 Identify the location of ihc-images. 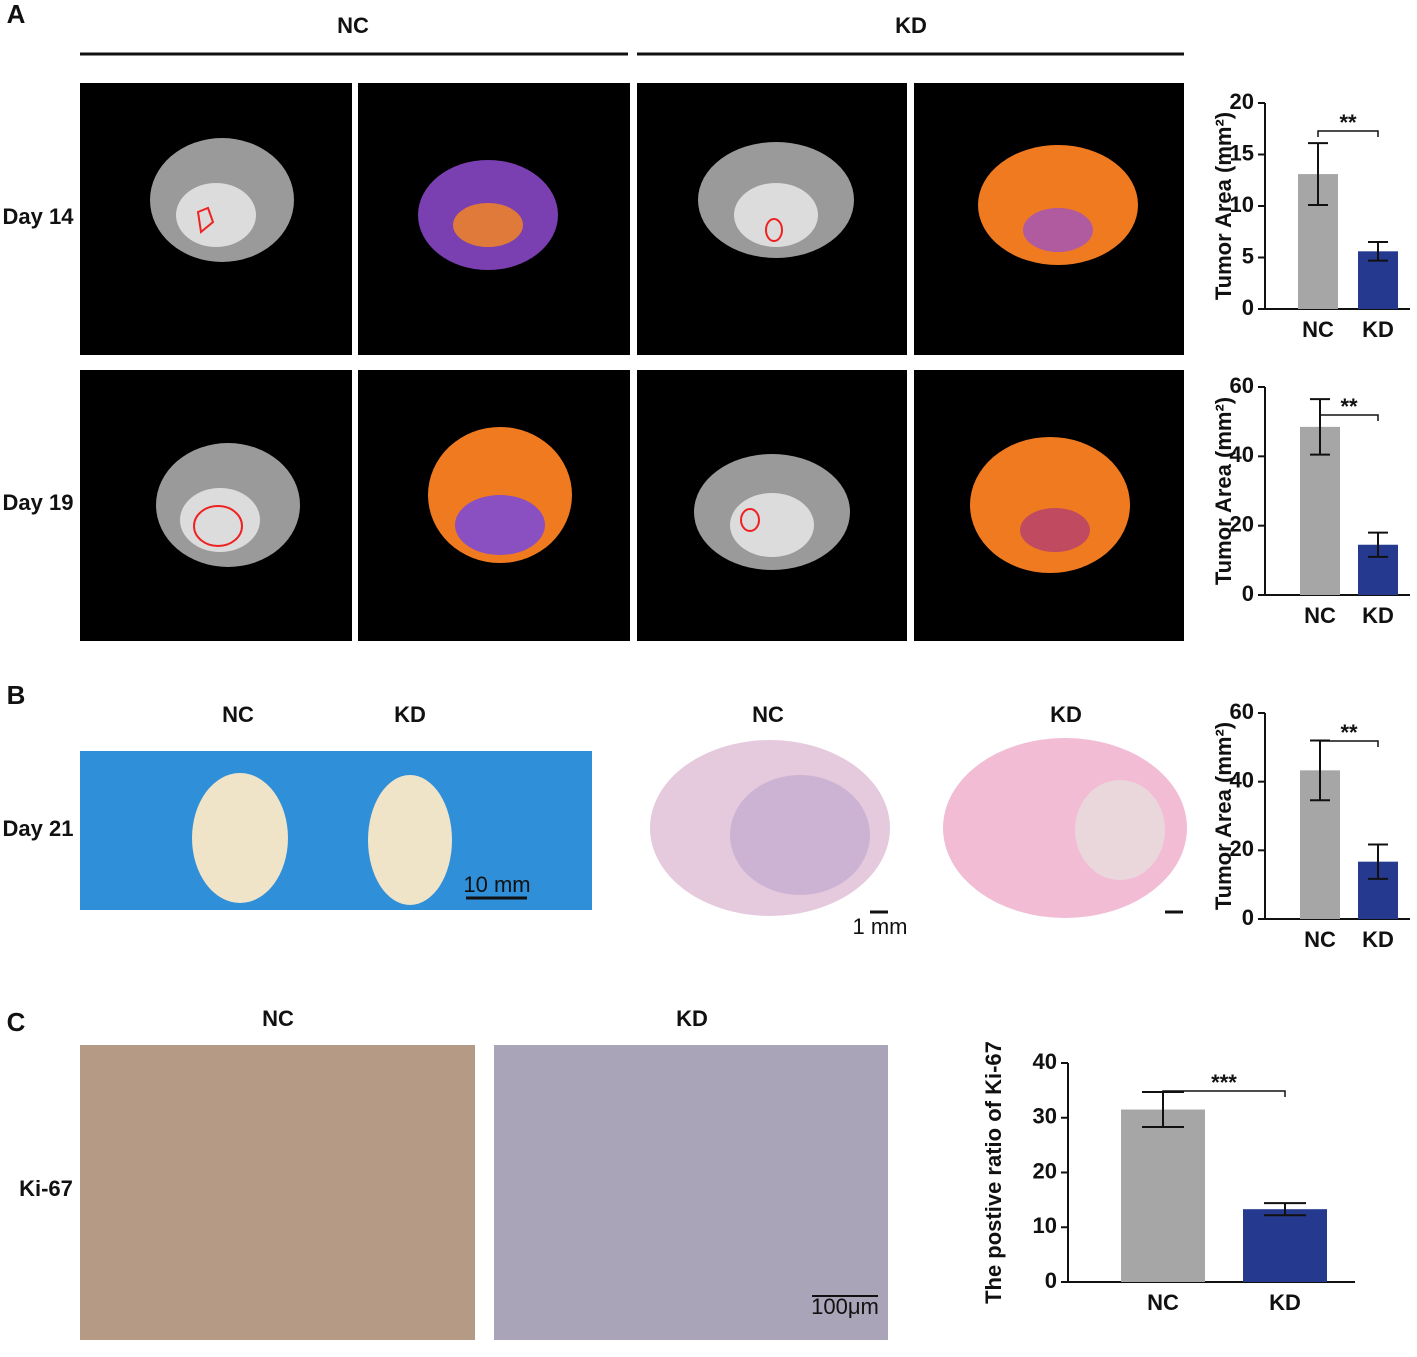
(484, 1192).